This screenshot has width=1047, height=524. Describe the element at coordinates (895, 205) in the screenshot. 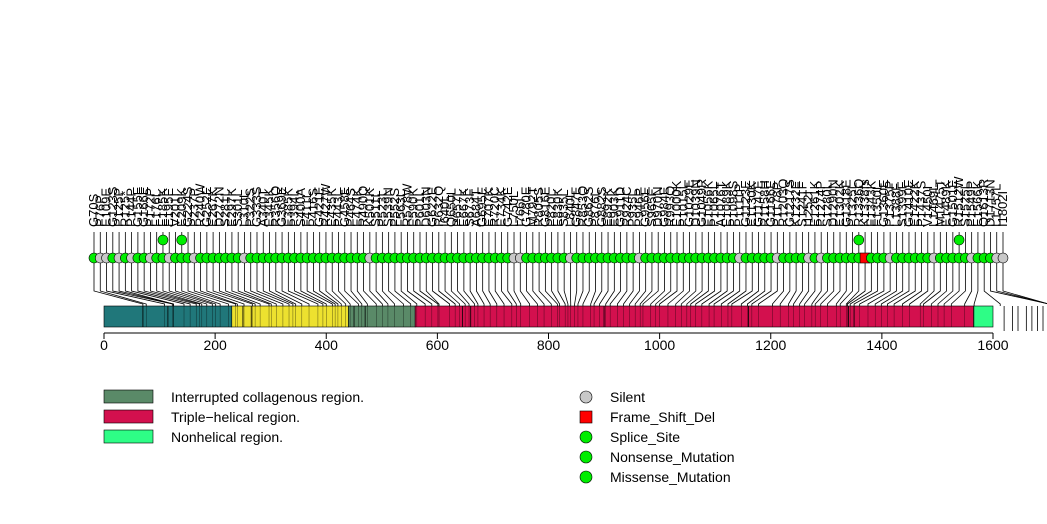

I see `mutation-label: L1388F` at that location.